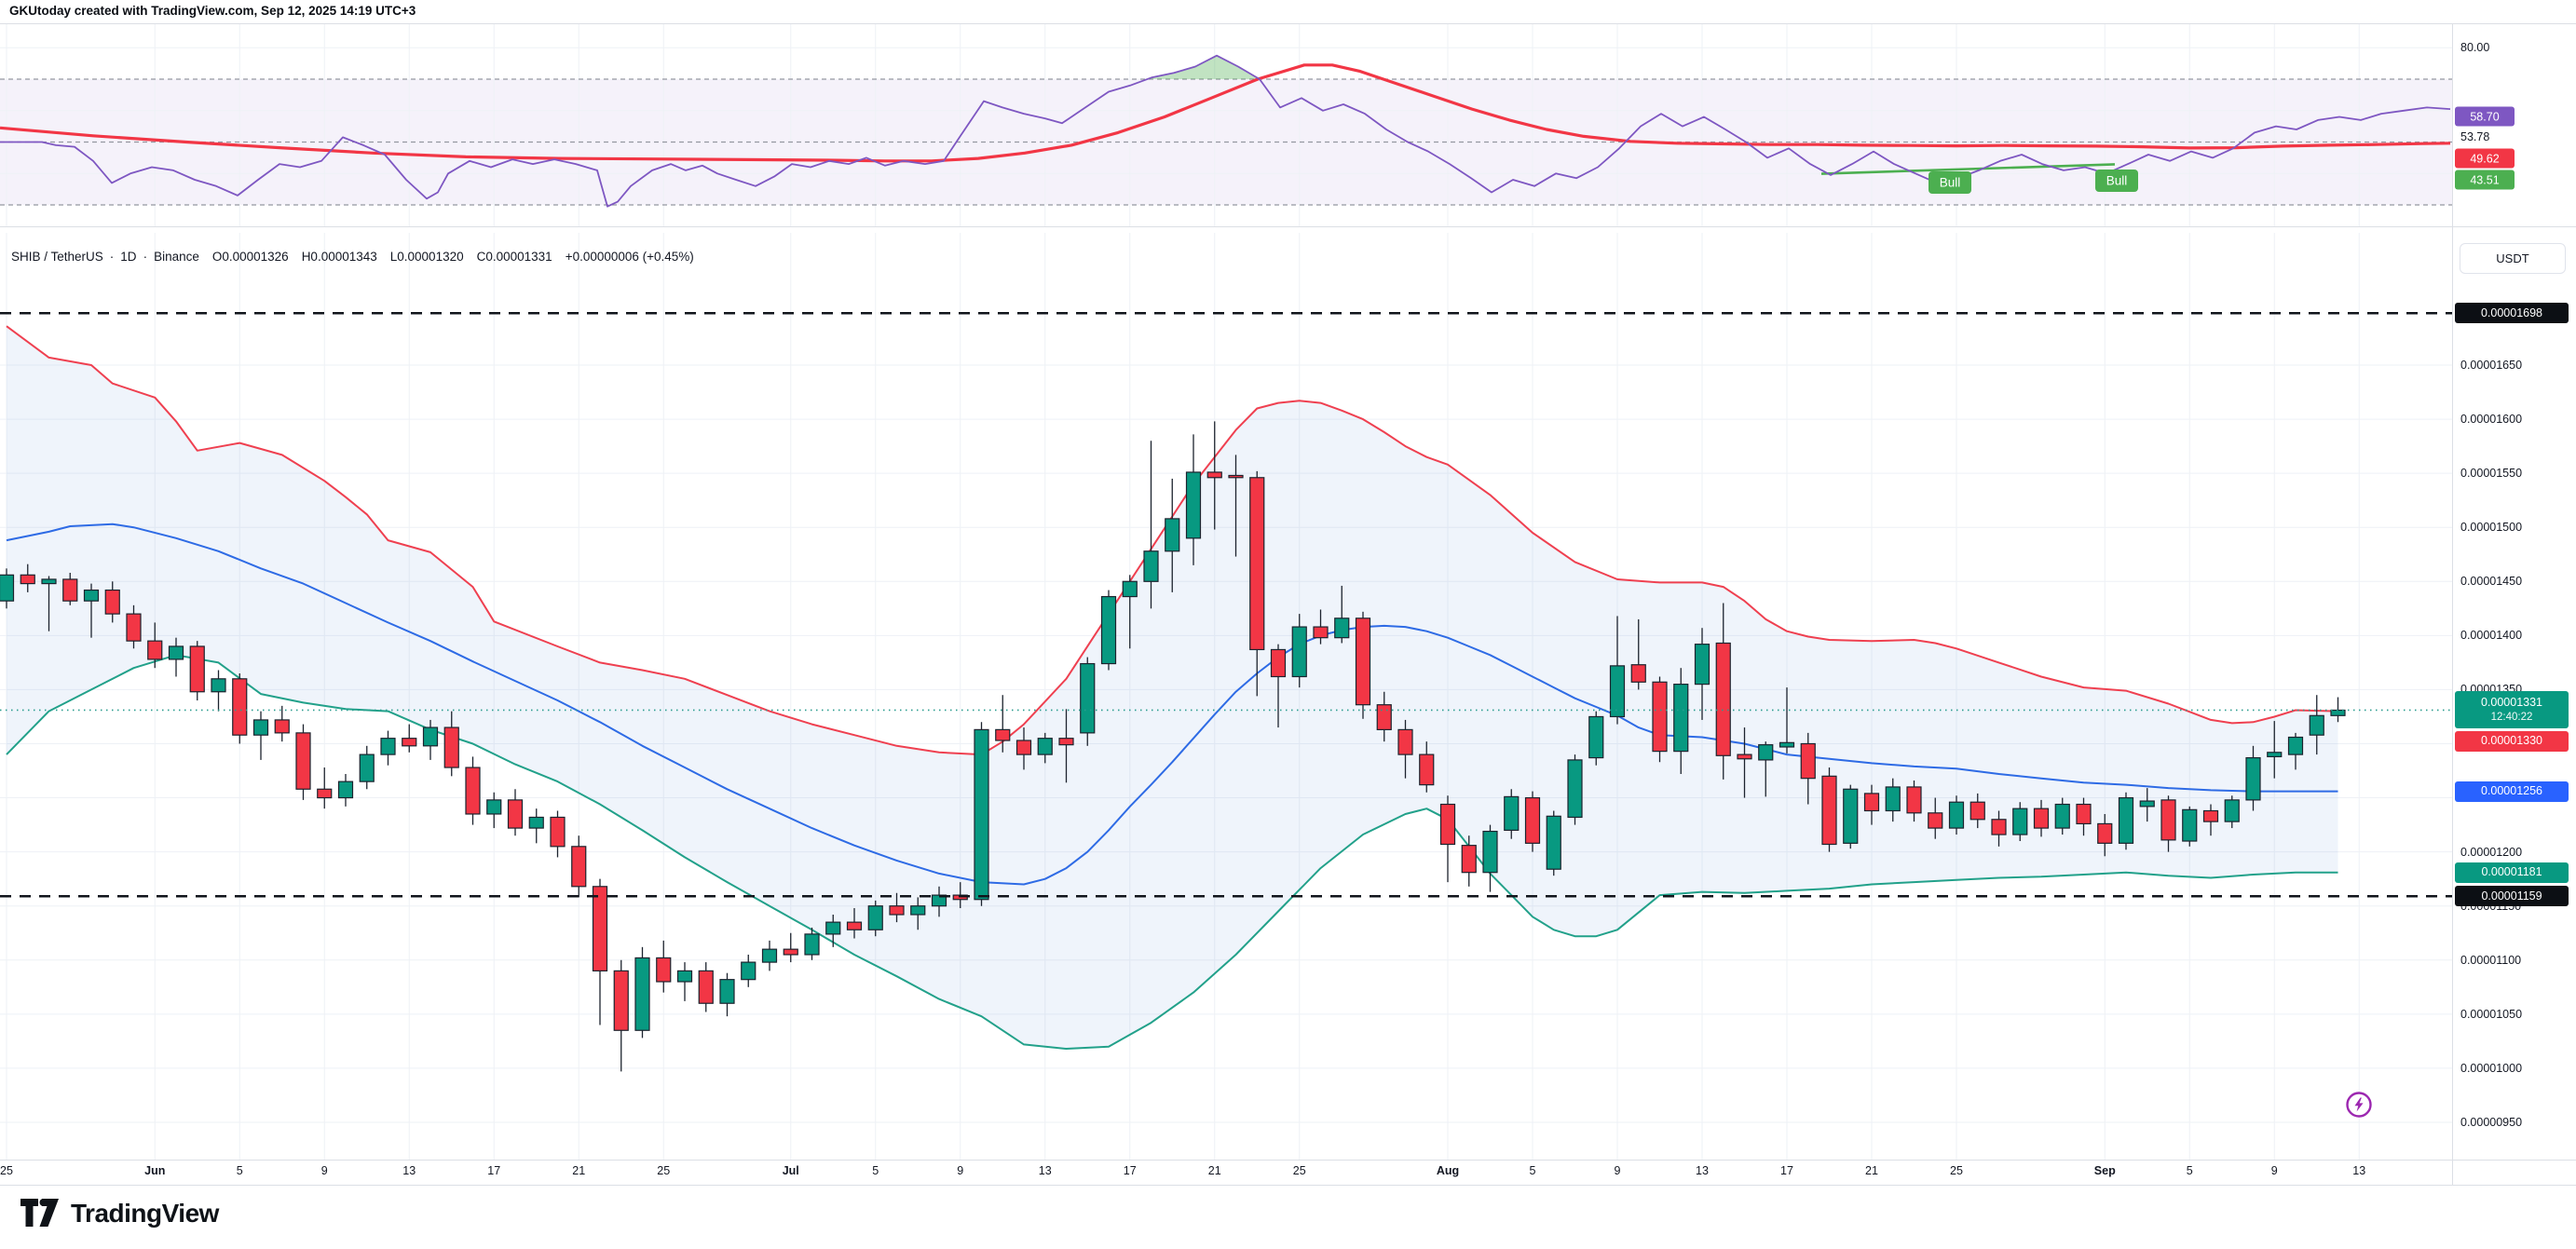  What do you see at coordinates (2359, 1105) in the screenshot?
I see `flash-icon` at bounding box center [2359, 1105].